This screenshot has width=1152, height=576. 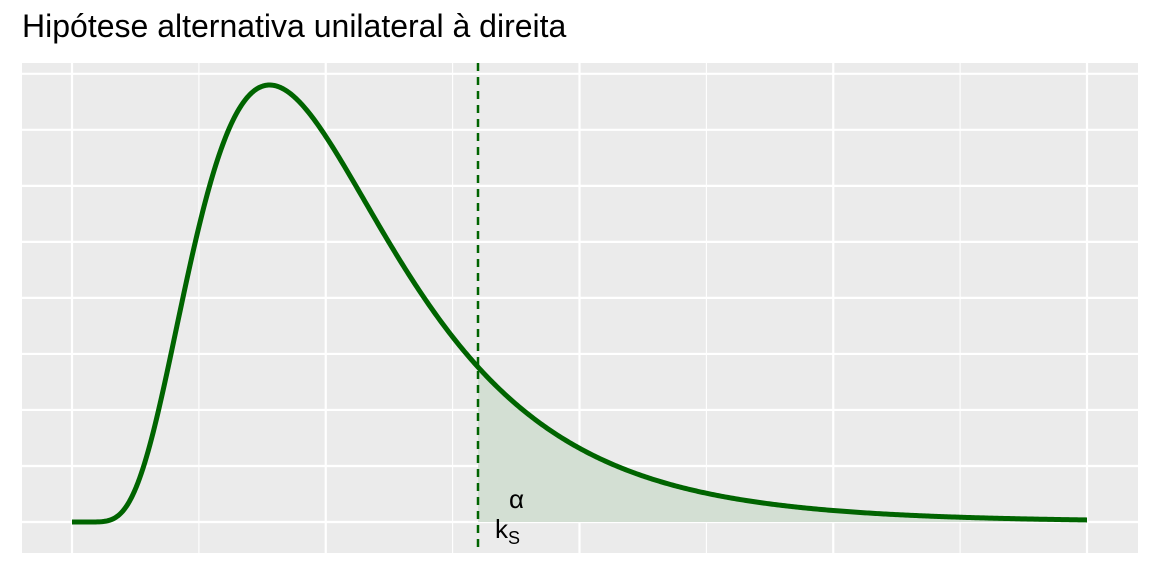 I want to click on critical-value-label: kS, so click(x=507, y=531).